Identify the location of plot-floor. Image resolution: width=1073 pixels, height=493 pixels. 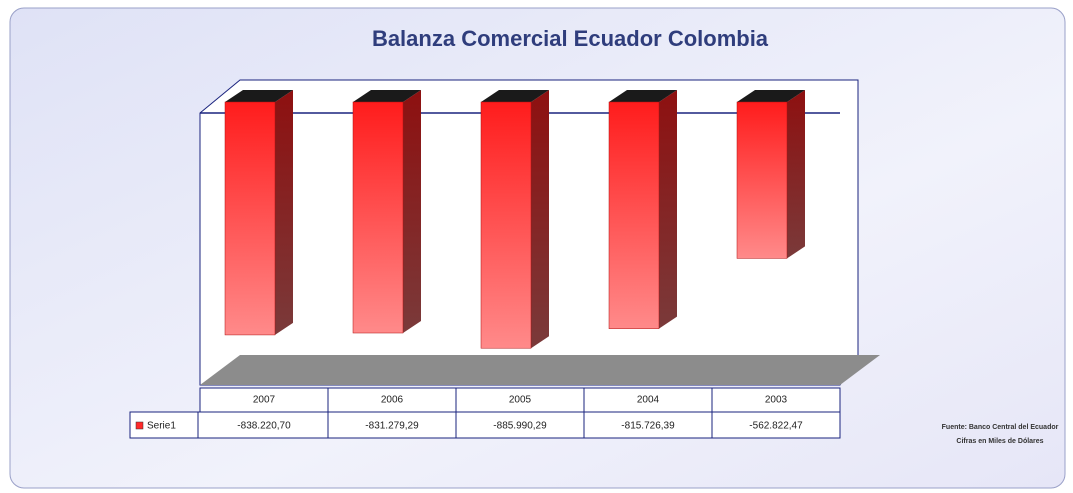
(540, 370).